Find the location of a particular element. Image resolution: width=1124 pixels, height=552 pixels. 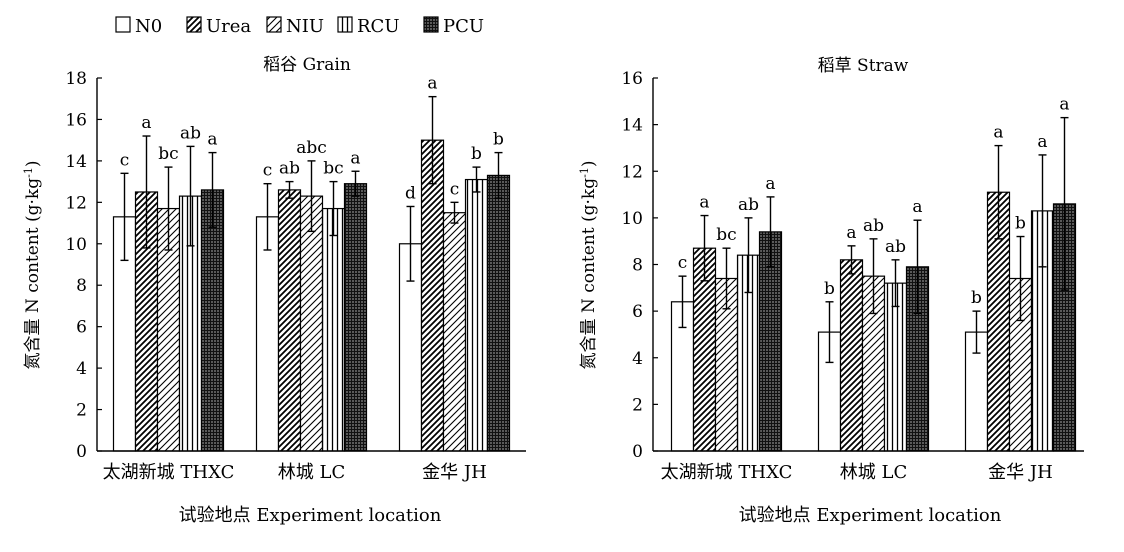

straw-y-tick-label-10: 10 is located at coordinates (632, 219).